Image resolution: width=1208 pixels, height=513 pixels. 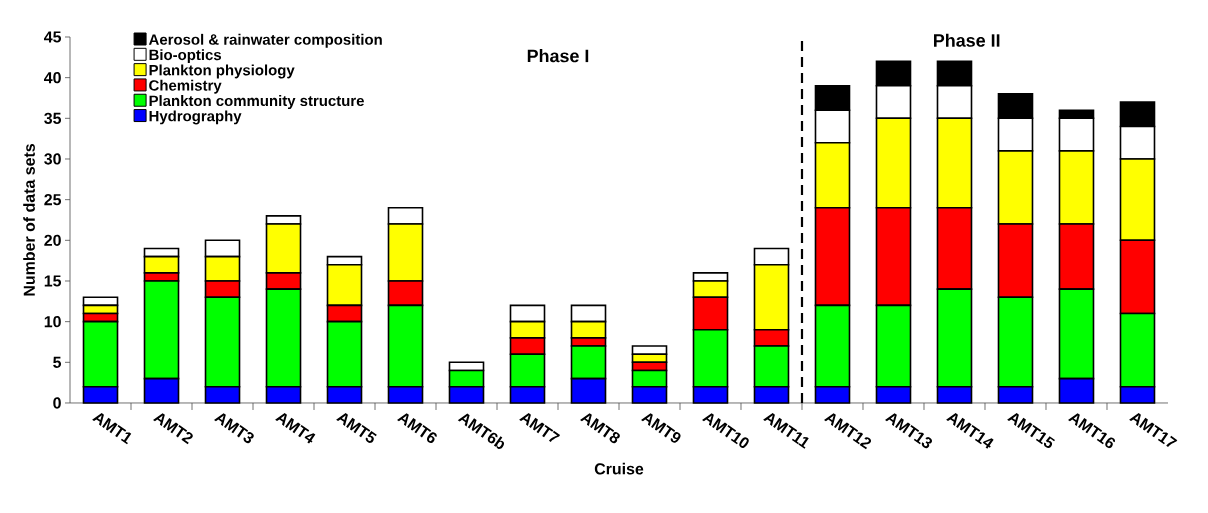 What do you see at coordinates (222, 71) in the screenshot?
I see `legend-label: Plankton physiology` at bounding box center [222, 71].